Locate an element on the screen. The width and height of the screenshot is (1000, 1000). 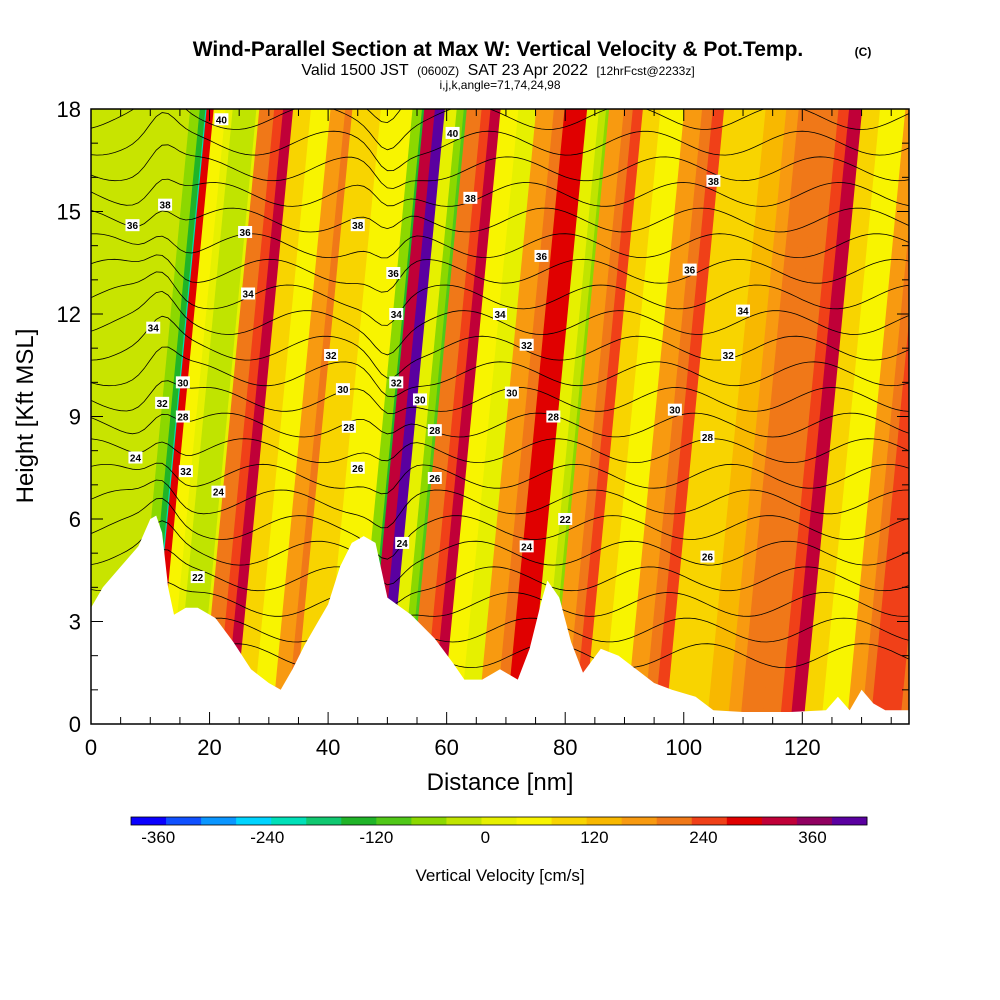
contour-label: 26 is located at coordinates (708, 558).